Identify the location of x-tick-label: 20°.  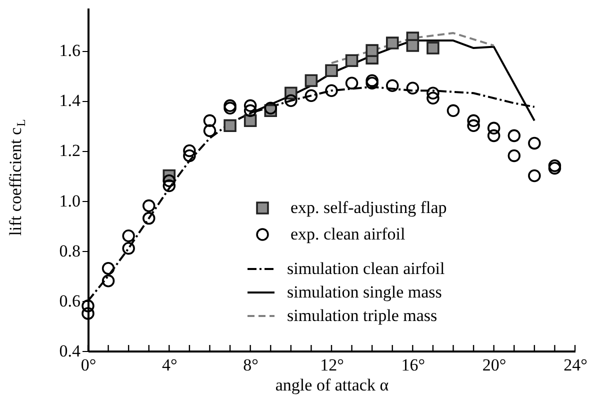
(494, 365).